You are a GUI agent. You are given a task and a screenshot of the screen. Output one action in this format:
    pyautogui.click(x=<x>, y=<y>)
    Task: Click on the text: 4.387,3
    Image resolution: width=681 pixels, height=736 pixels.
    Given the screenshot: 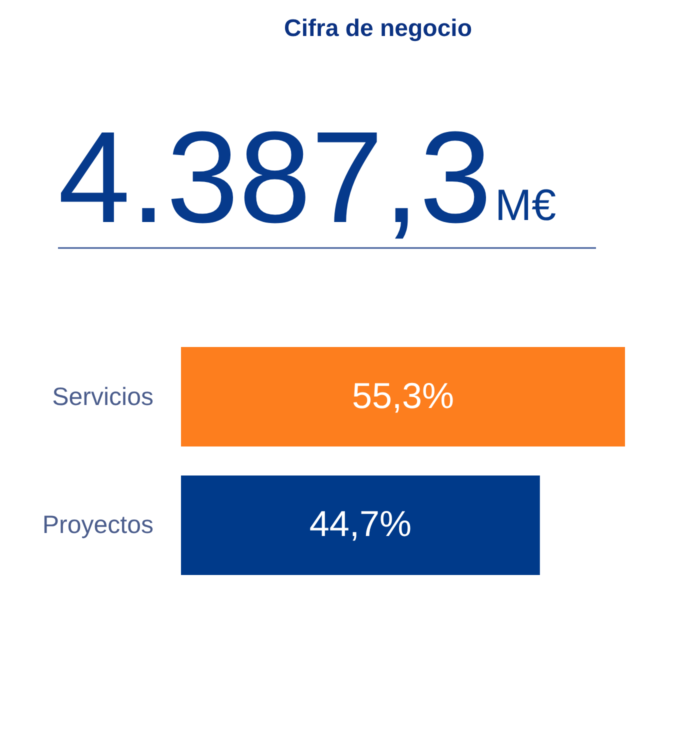 What is the action you would take?
    pyautogui.click(x=275, y=177)
    